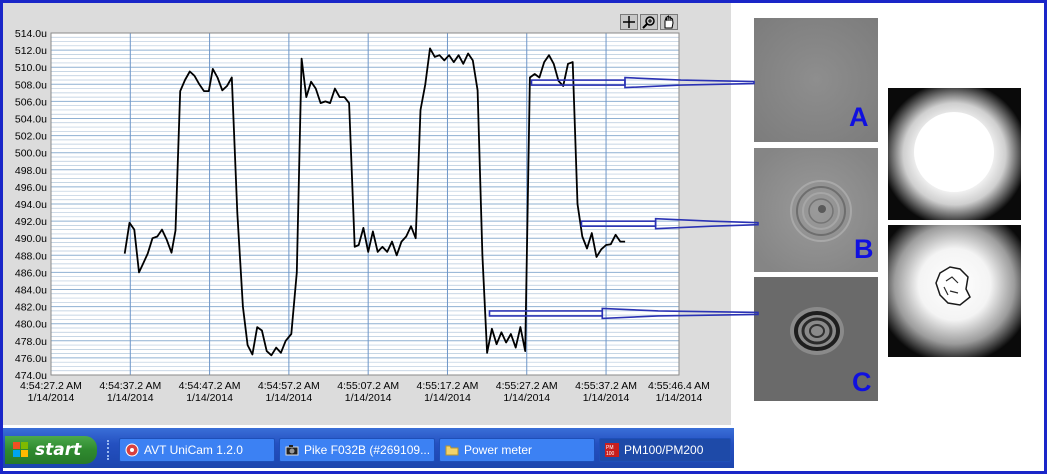 This screenshot has width=1047, height=474. I want to click on pm100-icon: PM100, so click(612, 450).